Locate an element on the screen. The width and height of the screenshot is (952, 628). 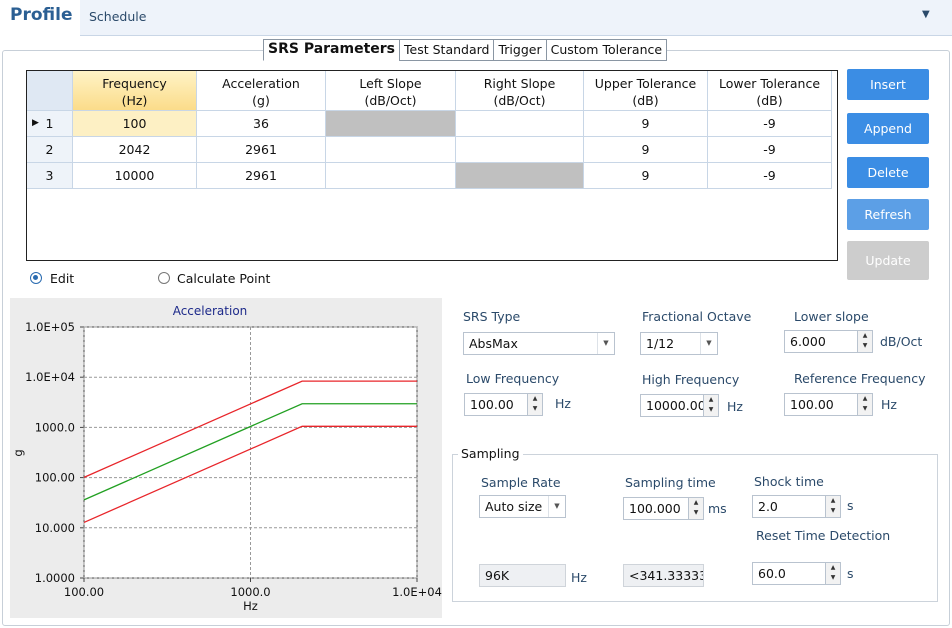
input: Auto size ▼ is located at coordinates (522, 506).